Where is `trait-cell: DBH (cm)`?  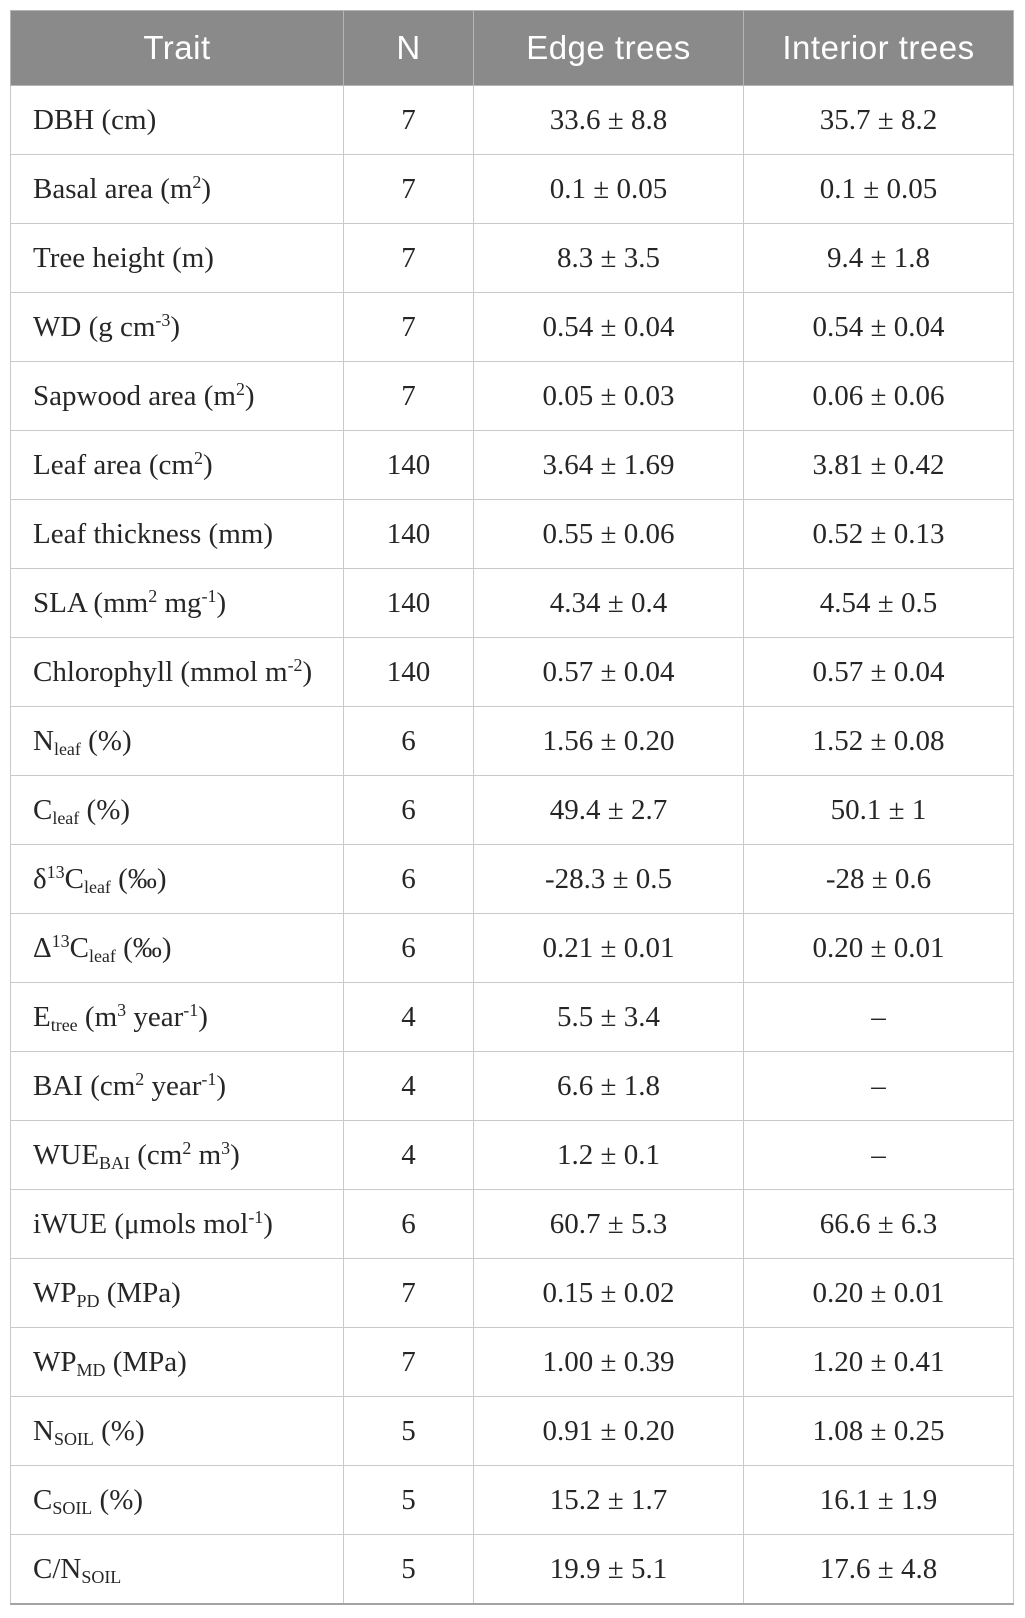
trait-cell: DBH (cm) is located at coordinates (177, 120).